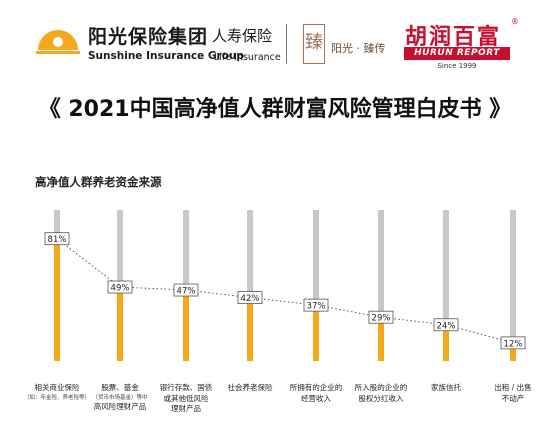  I want to click on life-insurance-cn: 人寿保险, so click(242, 36).